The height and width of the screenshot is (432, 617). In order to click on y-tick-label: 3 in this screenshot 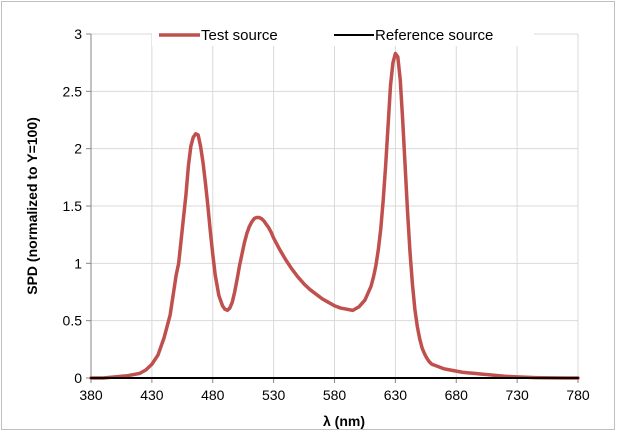, I will do `click(78, 34)`.